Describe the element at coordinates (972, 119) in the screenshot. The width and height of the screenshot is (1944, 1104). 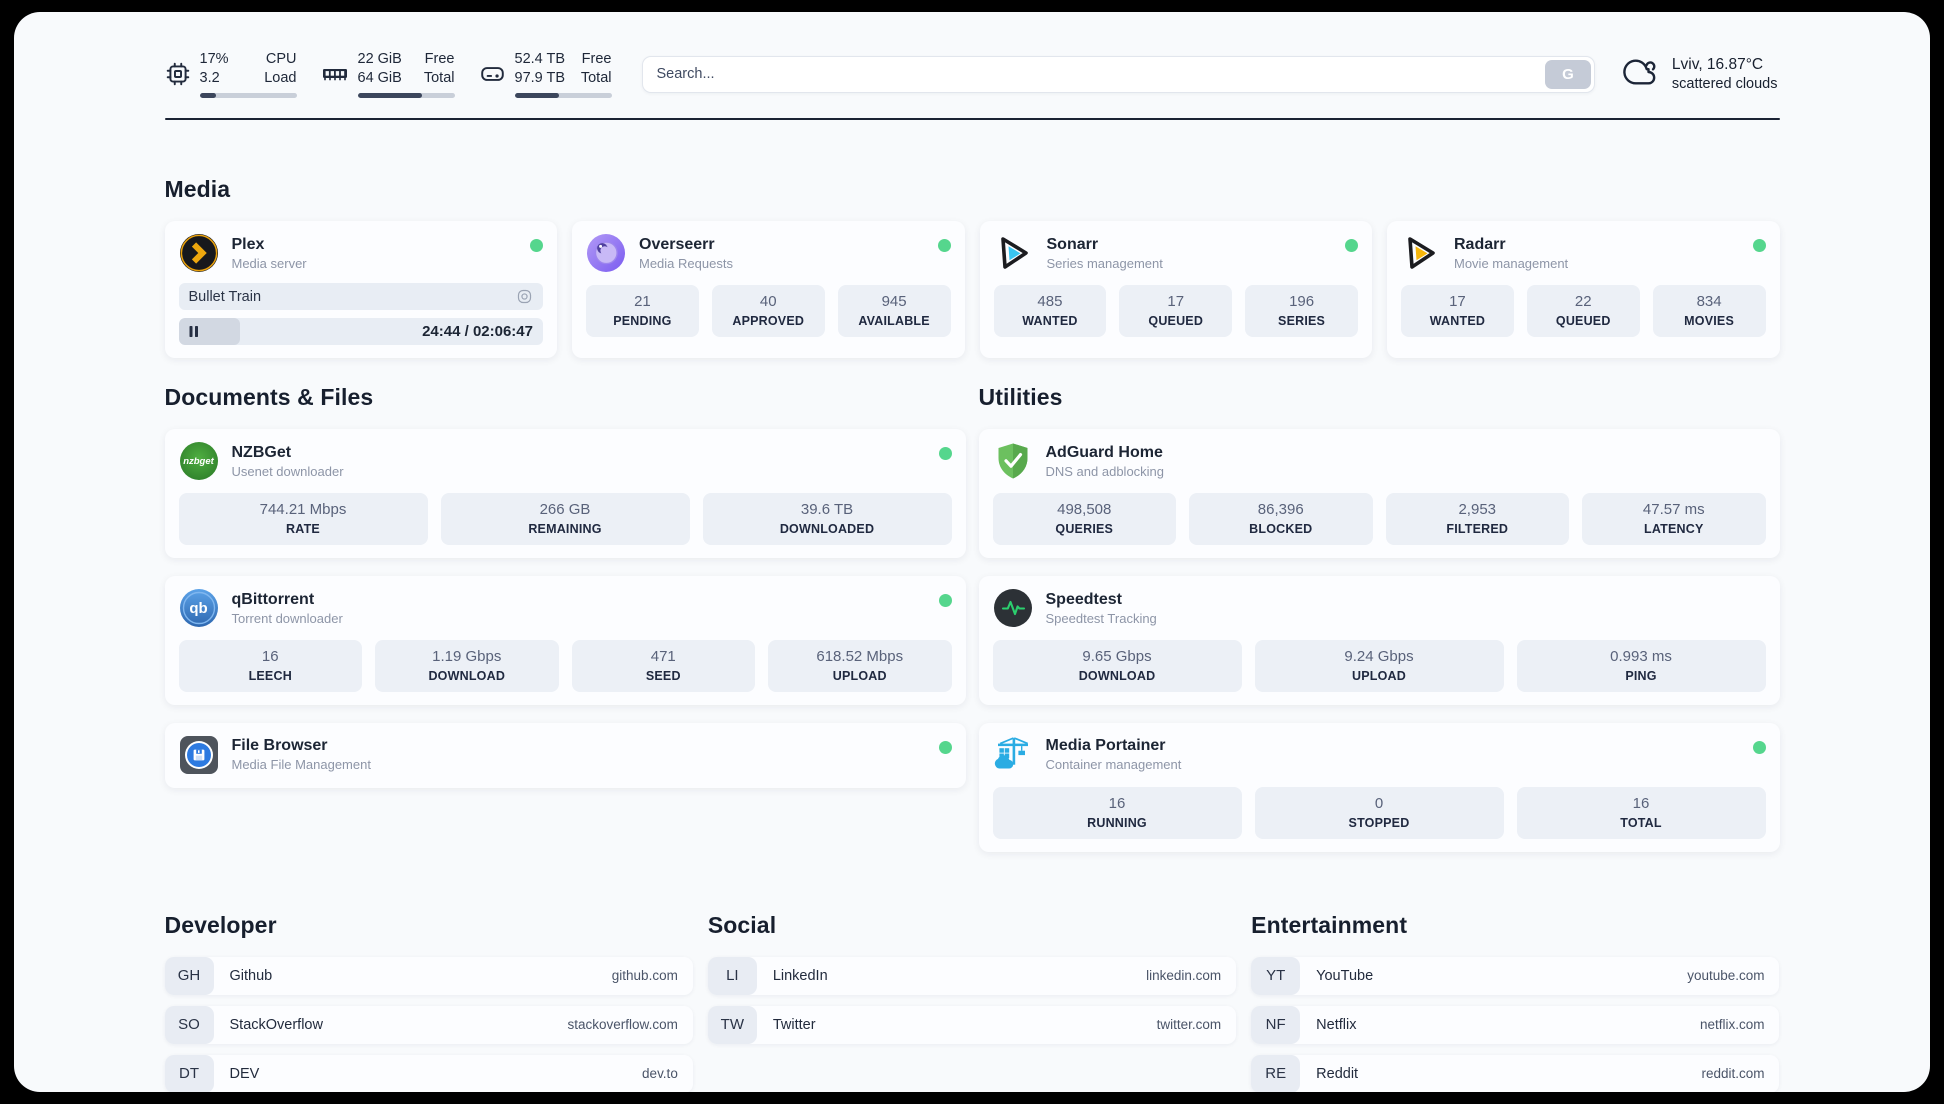
I see `header-divider` at that location.